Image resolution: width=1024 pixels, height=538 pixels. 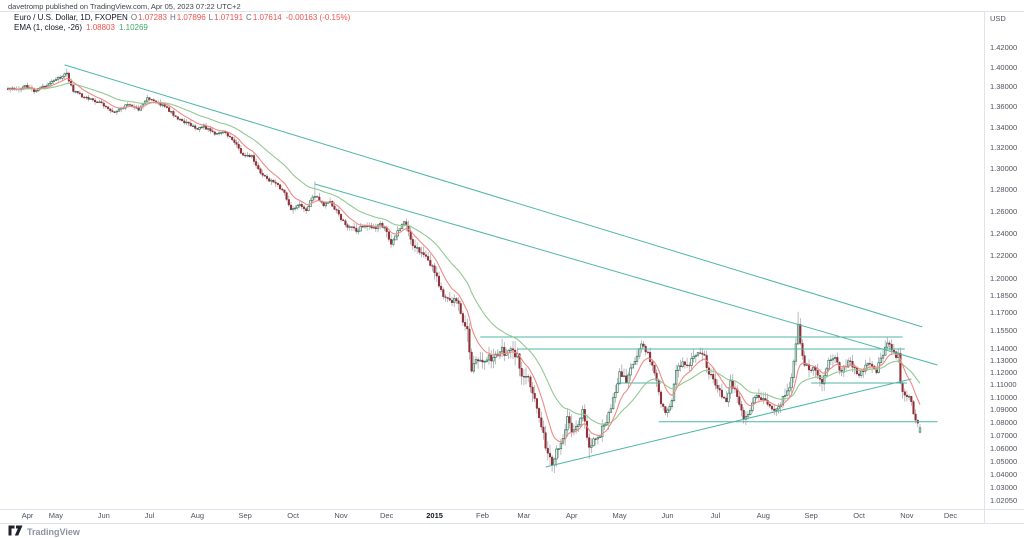 What do you see at coordinates (1004, 211) in the screenshot?
I see `price-axis-label: 1.26000` at bounding box center [1004, 211].